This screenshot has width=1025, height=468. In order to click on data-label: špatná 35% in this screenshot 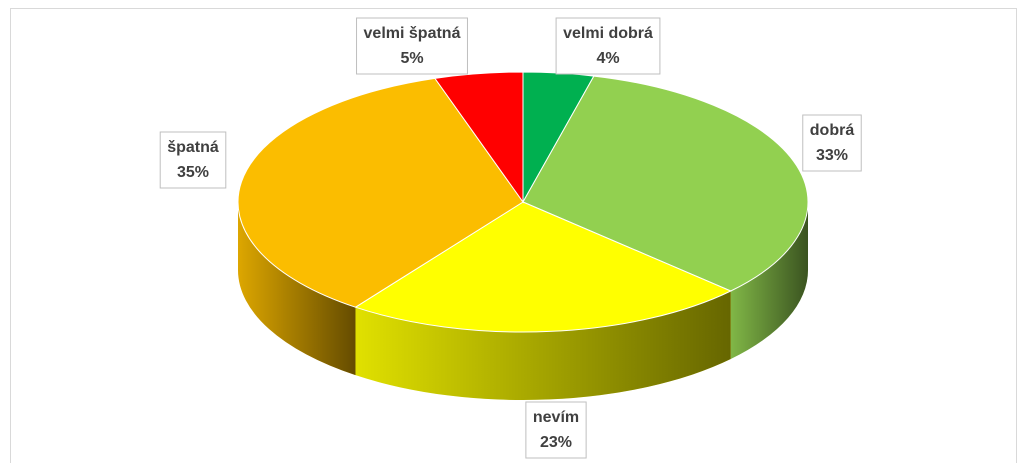, I will do `click(193, 160)`.